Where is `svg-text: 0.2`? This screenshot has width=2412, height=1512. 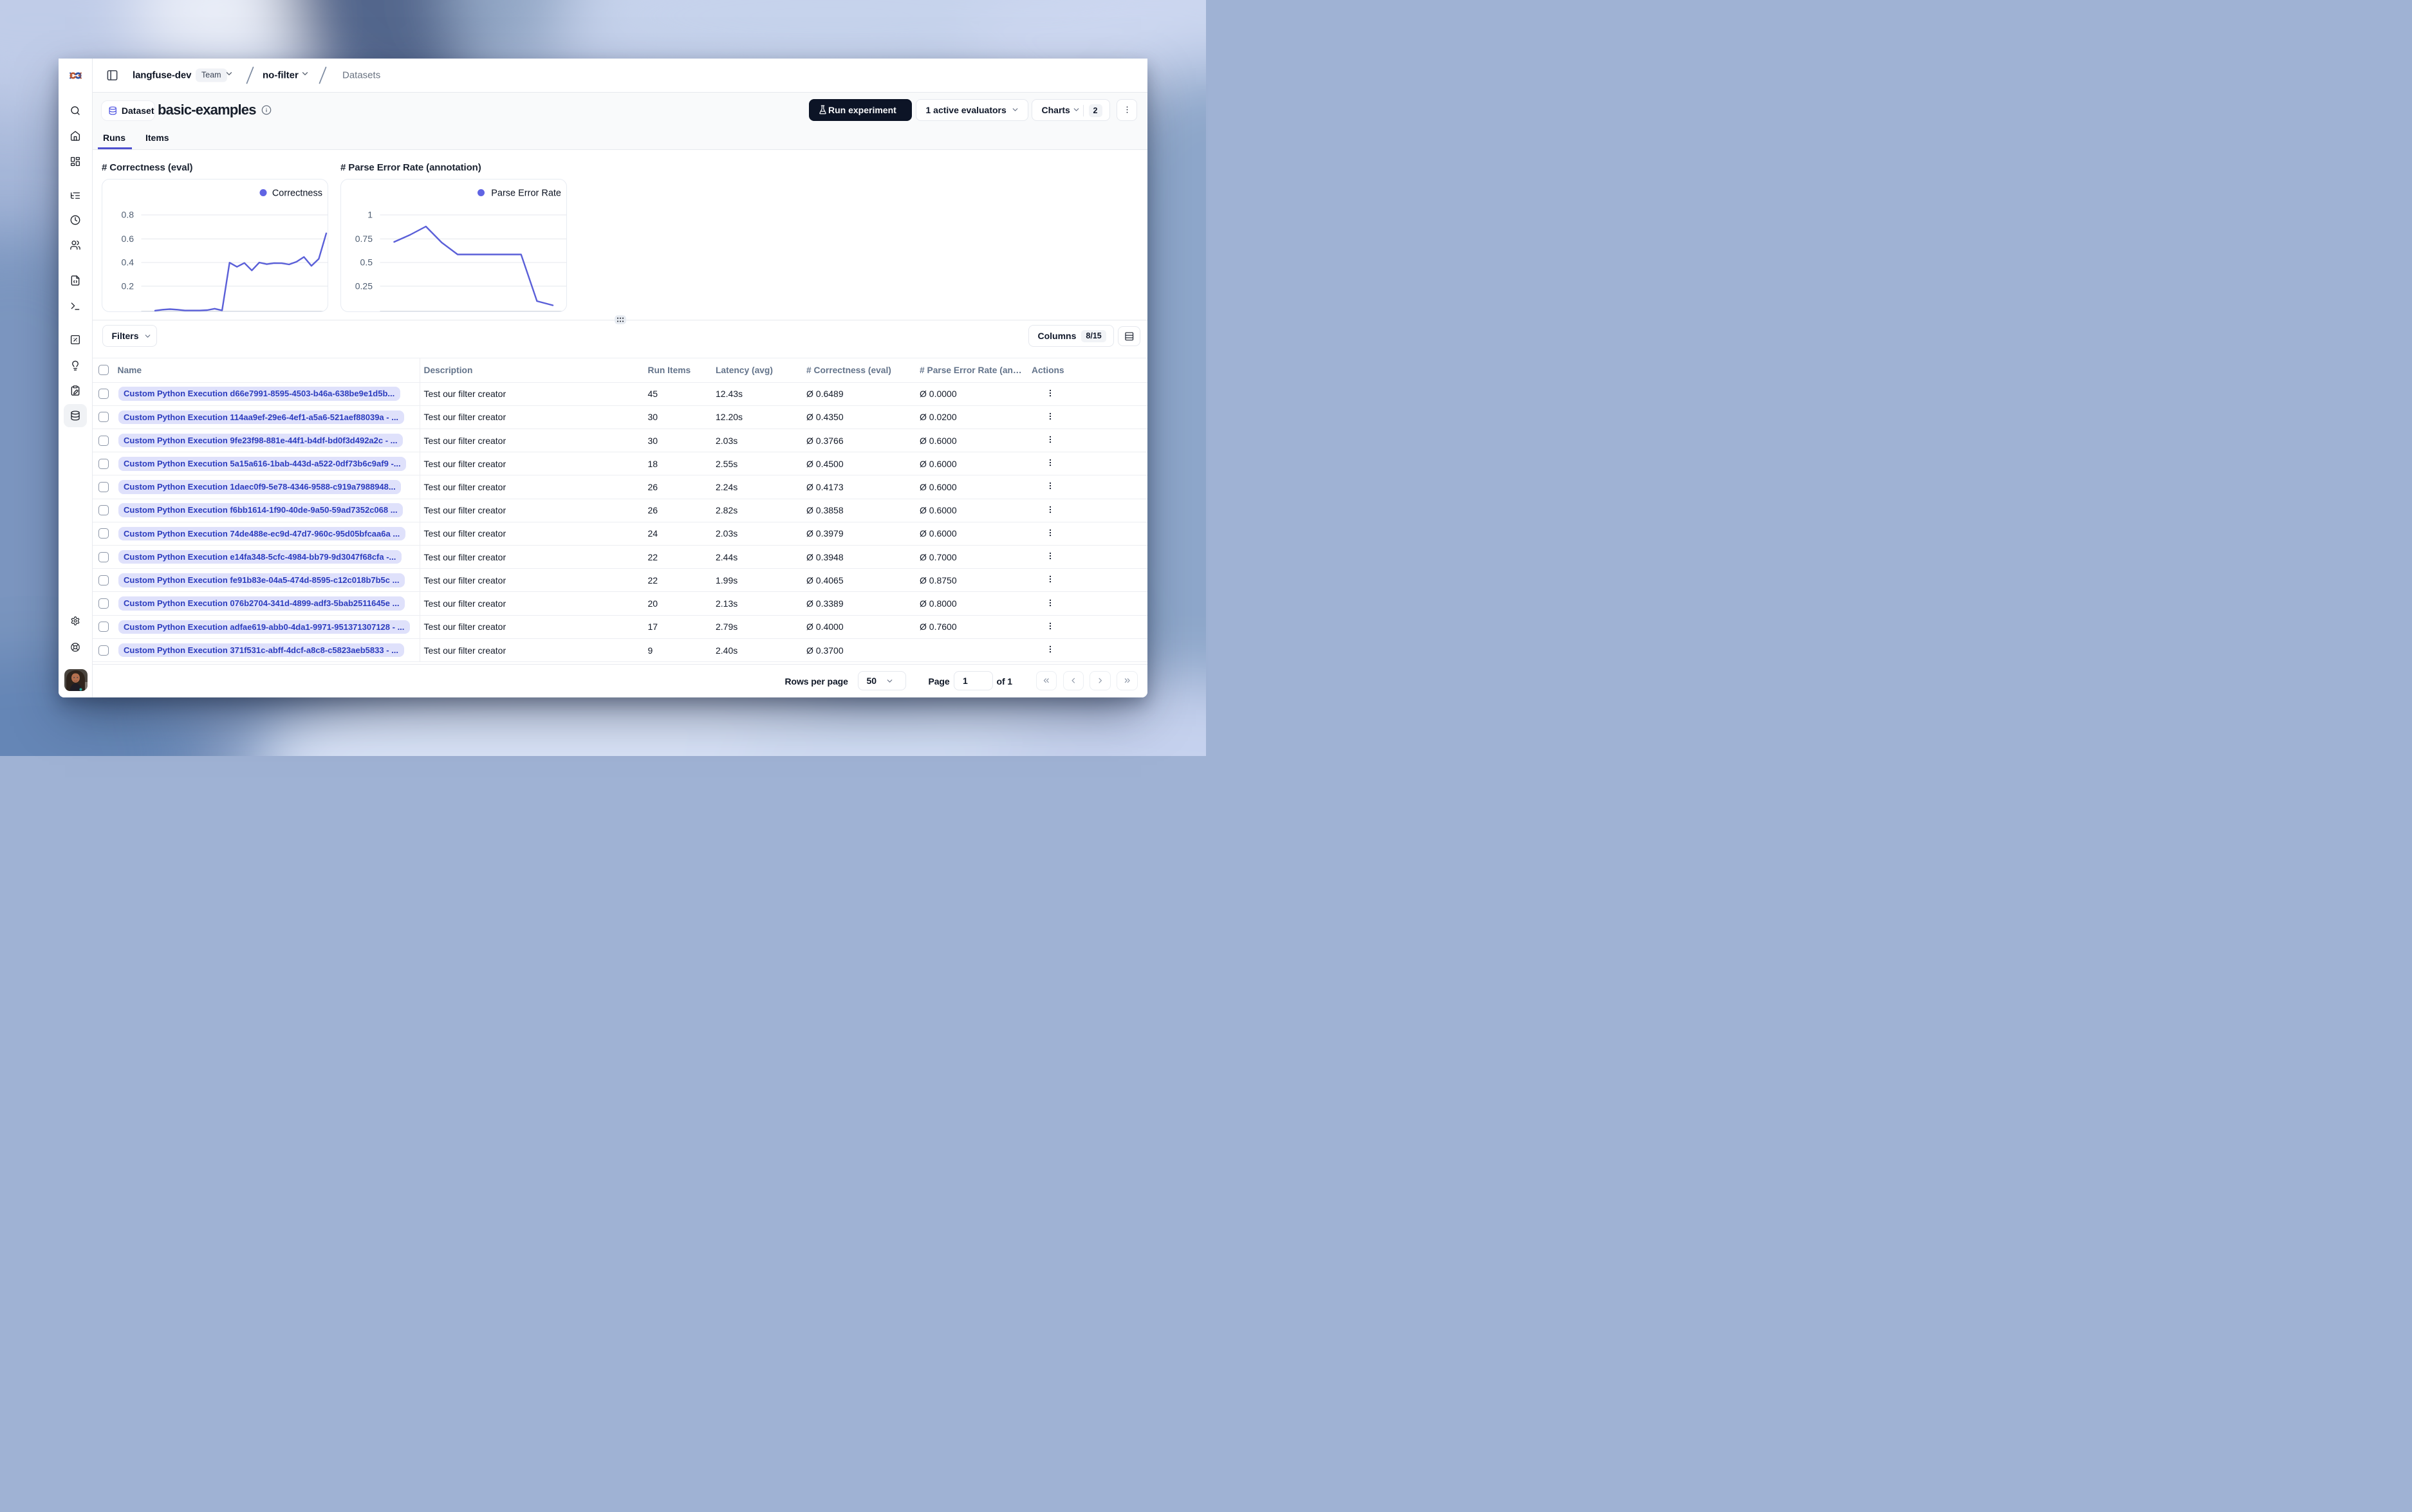 svg-text: 0.2 is located at coordinates (128, 286).